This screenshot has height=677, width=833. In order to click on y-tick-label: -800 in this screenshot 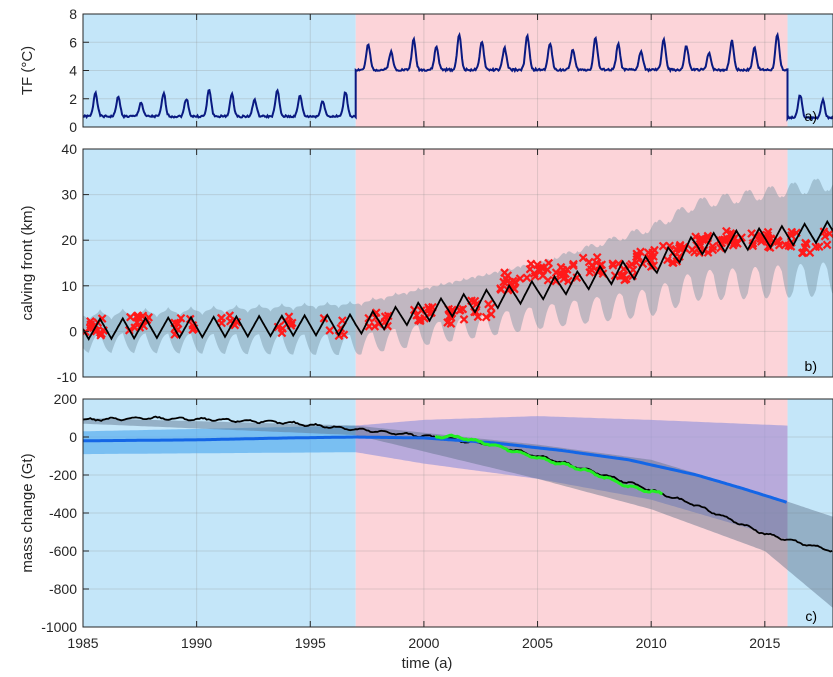, I will do `click(63, 589)`.